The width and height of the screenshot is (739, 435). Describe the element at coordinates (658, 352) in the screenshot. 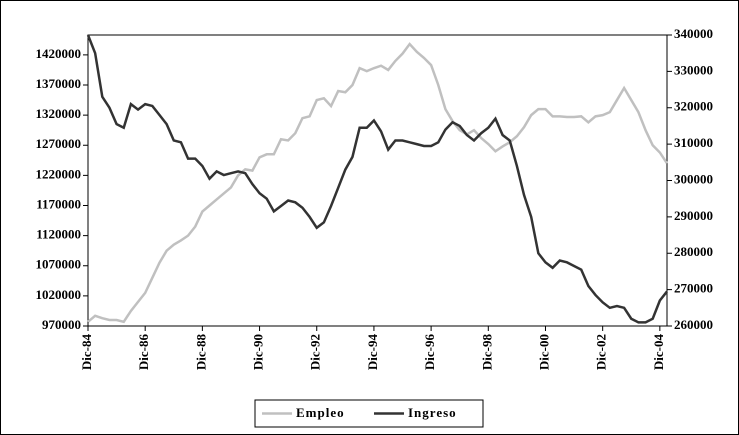

I see `x-tick-label: Dic-04` at that location.